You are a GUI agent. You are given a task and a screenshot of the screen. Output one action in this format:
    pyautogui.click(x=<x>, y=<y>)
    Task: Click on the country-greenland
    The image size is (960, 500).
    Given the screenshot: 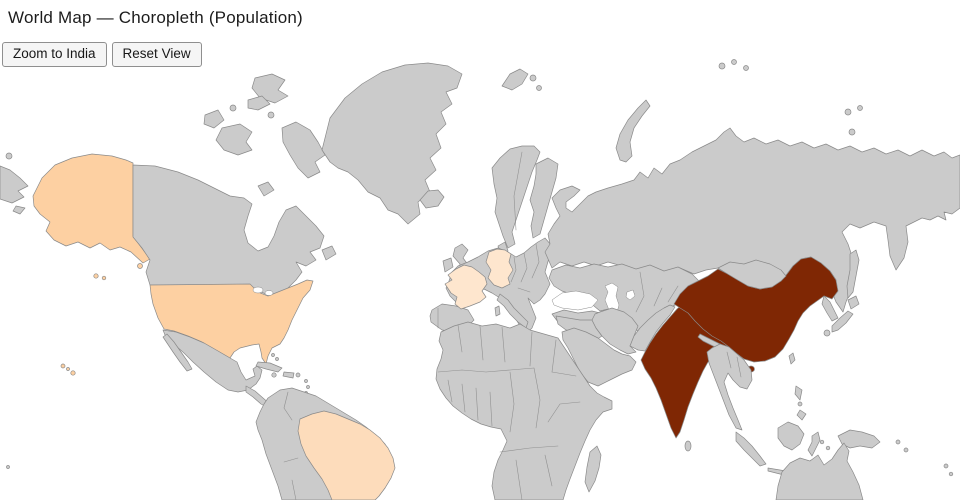 What is the action you would take?
    pyautogui.click(x=392, y=143)
    